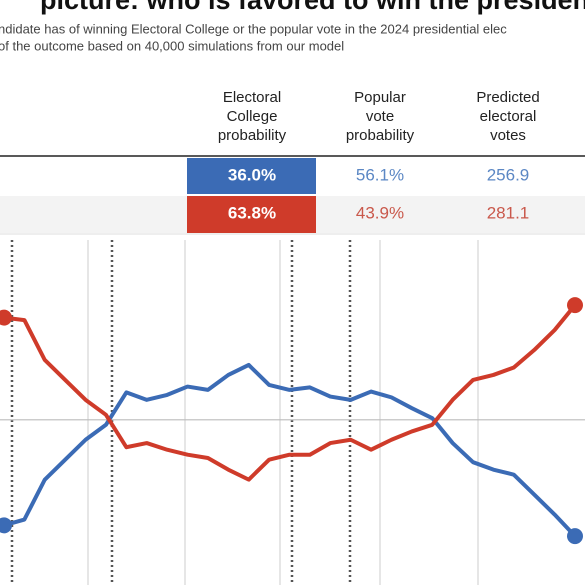 Image resolution: width=585 pixels, height=585 pixels. Describe the element at coordinates (380, 212) in the screenshot. I see `cell: 43.9%` at that location.